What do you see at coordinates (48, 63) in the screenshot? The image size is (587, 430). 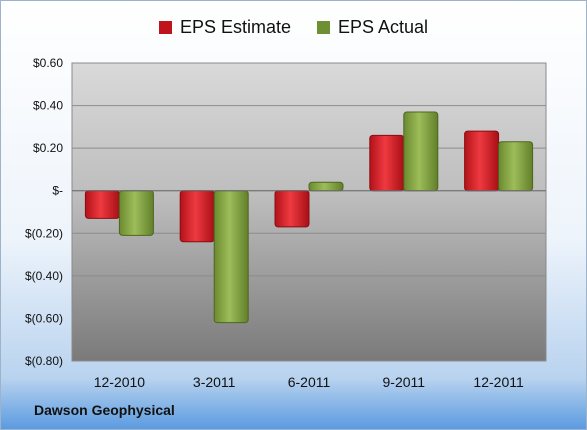 I see `y-tick-label: $0.60` at bounding box center [48, 63].